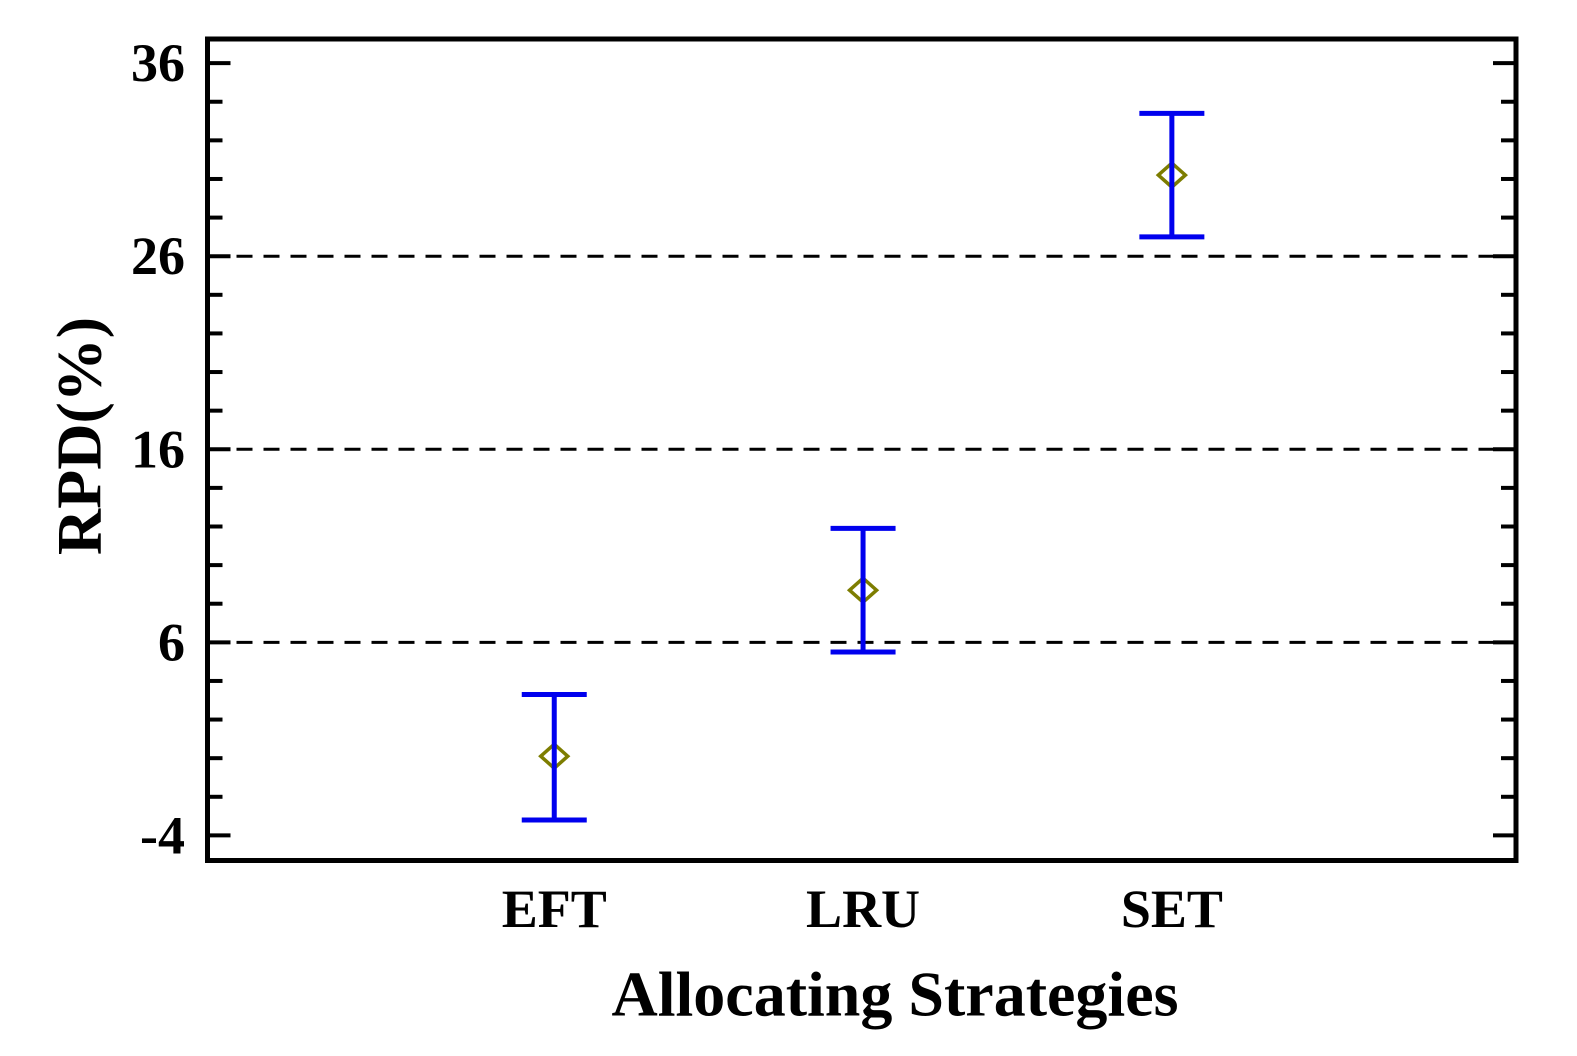 This screenshot has width=1577, height=1056. Describe the element at coordinates (79, 436) in the screenshot. I see `y-axis-title: RPD(%)` at that location.